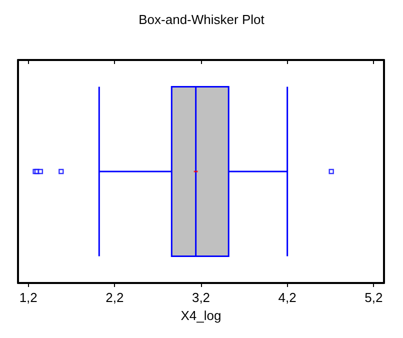  I want to click on chart-title: Box-and-Whisker Plot, so click(201, 19).